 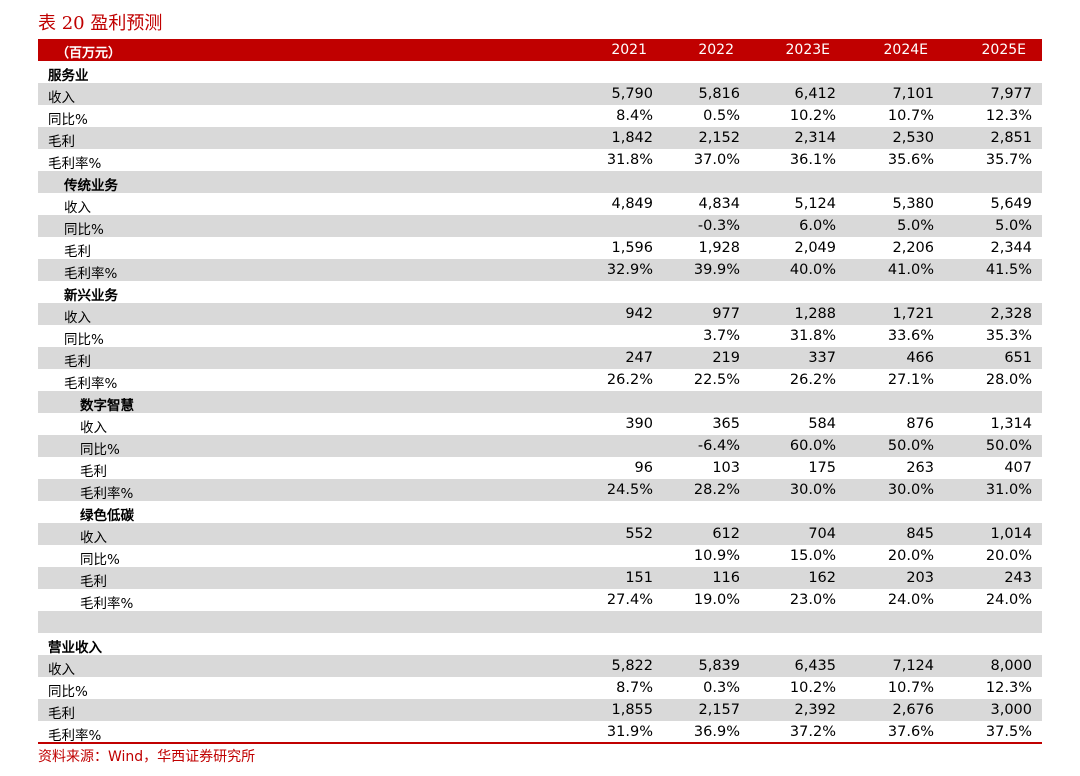 What do you see at coordinates (639, 424) in the screenshot?
I see `cell-value: 390` at bounding box center [639, 424].